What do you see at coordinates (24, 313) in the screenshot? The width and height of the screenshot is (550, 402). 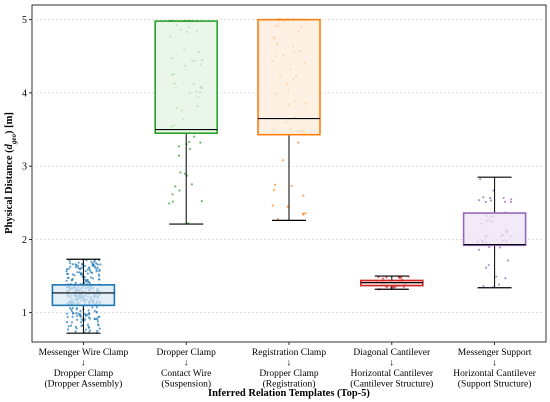 I see `y-tick-label: 1` at bounding box center [24, 313].